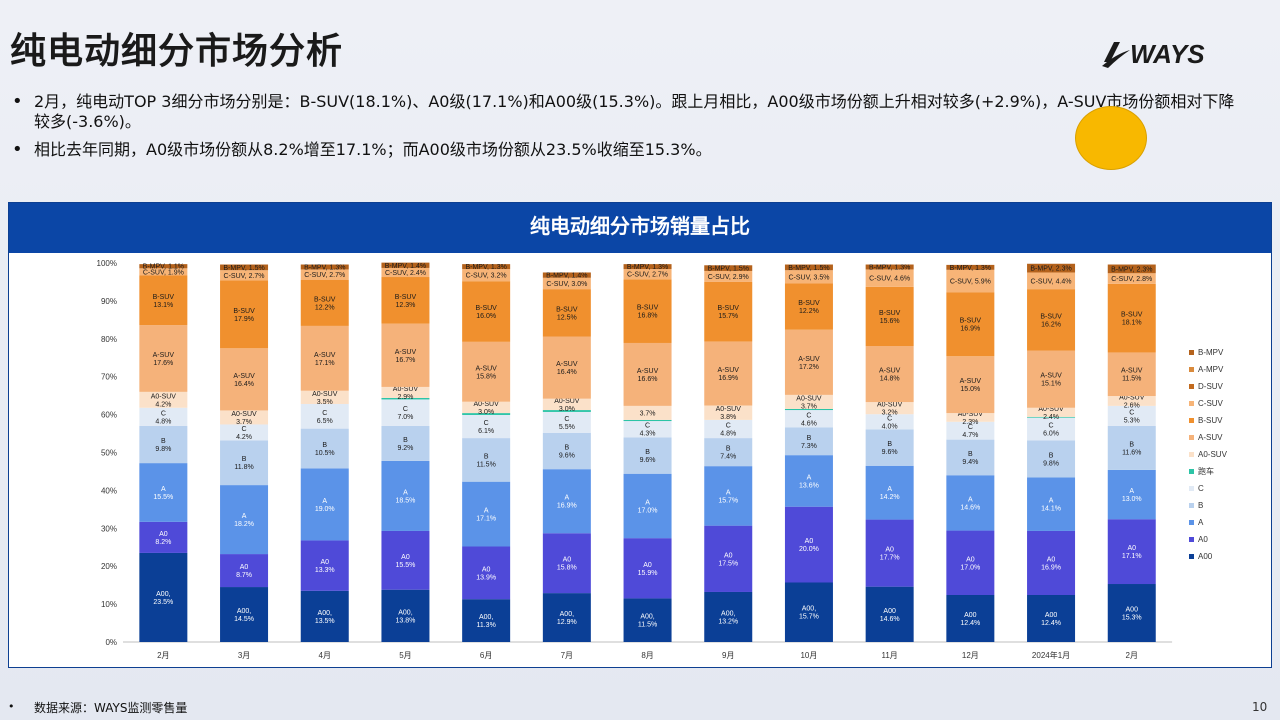 The height and width of the screenshot is (720, 1280). I want to click on legend-label: B-MPV, so click(1211, 352).